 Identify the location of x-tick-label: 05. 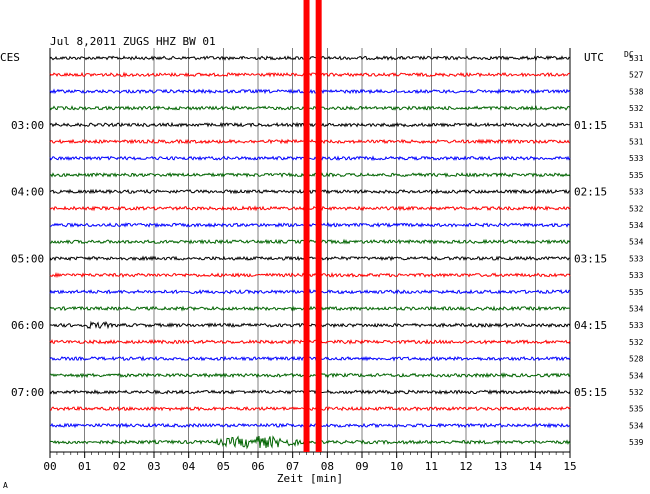
(223, 466).